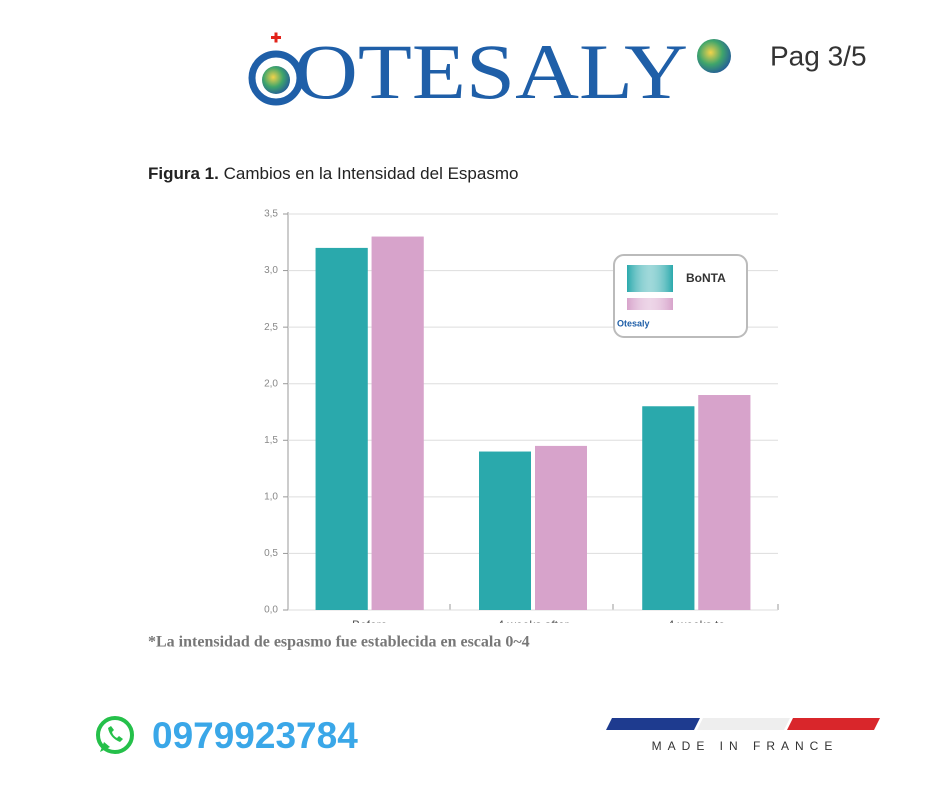  Describe the element at coordinates (271, 214) in the screenshot. I see `y-tick-label: 3,5` at that location.